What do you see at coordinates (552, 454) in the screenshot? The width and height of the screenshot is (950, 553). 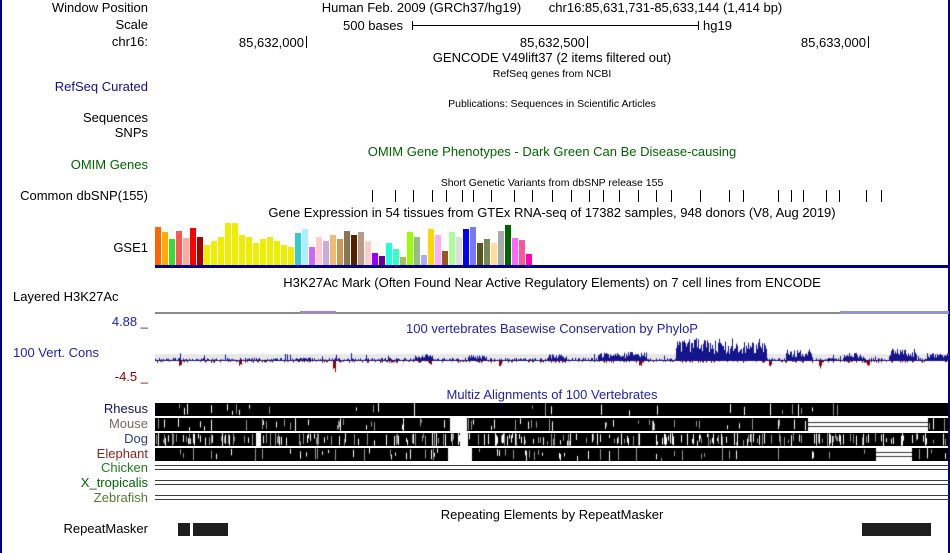 I see `alignment-track-elephant` at bounding box center [552, 454].